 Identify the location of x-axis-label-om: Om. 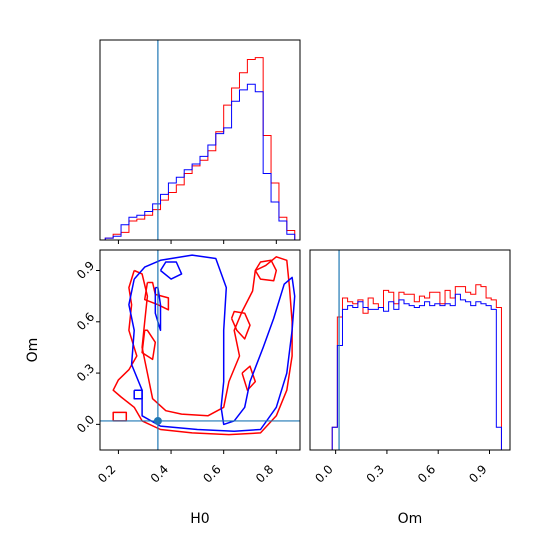
(410, 519).